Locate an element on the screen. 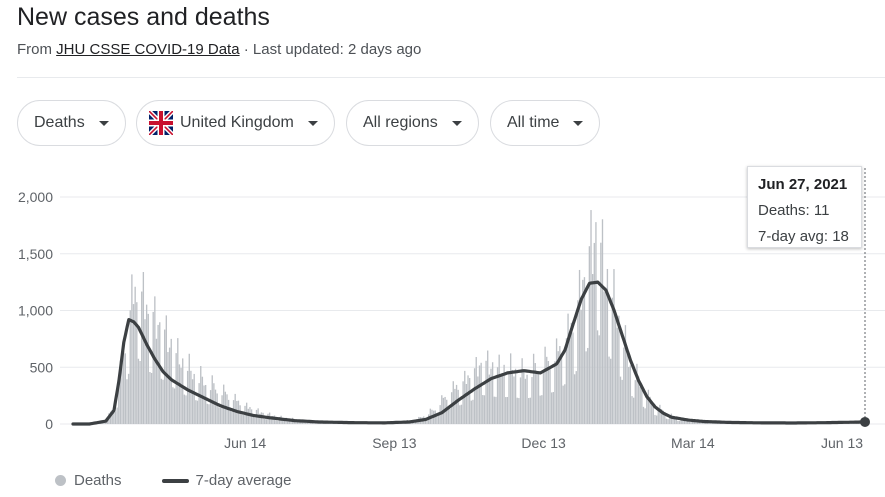  source-prefix: From is located at coordinates (37, 49).